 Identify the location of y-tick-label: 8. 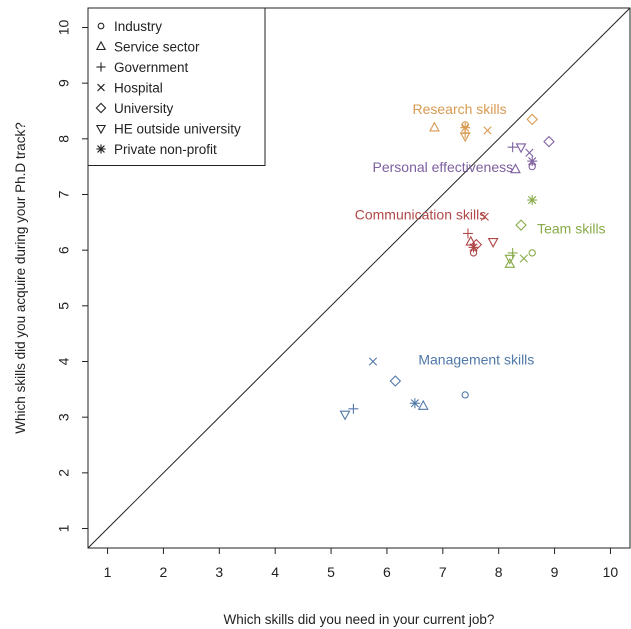
(64, 139).